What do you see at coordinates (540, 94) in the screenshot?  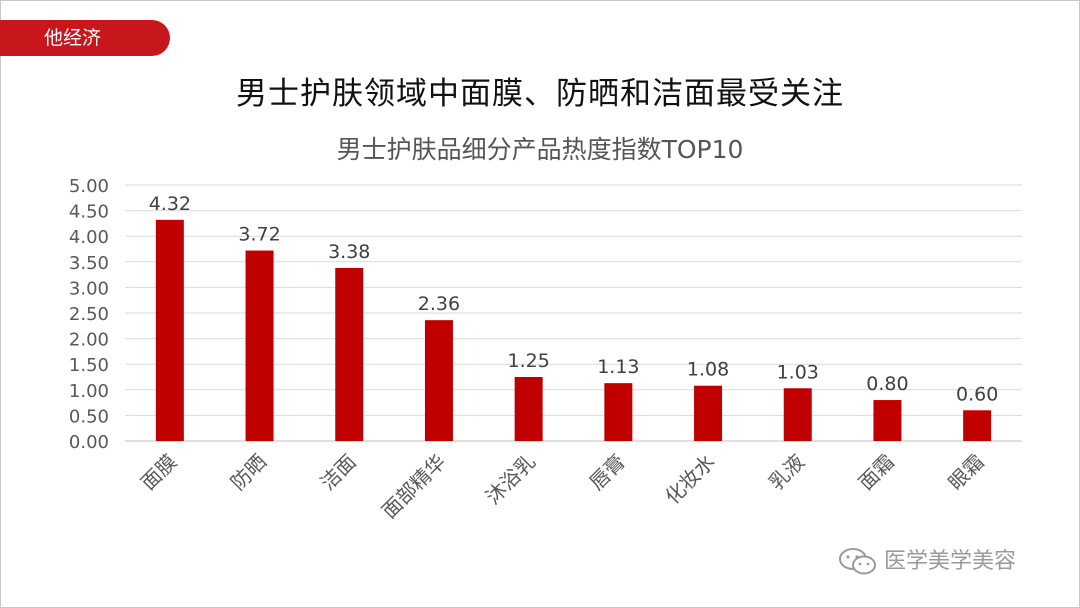 I see `slide-headline: 男士护肤领域中面膜、防晒和洁面最受关注` at bounding box center [540, 94].